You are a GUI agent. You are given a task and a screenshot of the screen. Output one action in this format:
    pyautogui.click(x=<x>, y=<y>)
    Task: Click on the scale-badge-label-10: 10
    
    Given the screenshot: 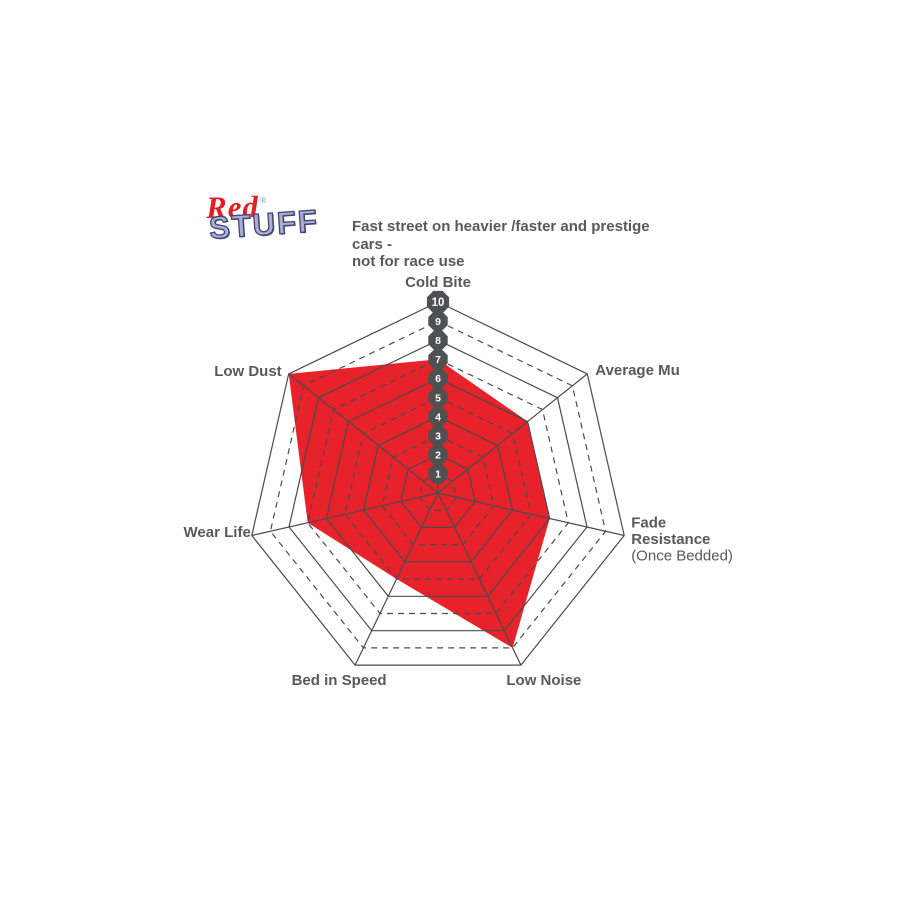 What is the action you would take?
    pyautogui.click(x=438, y=303)
    